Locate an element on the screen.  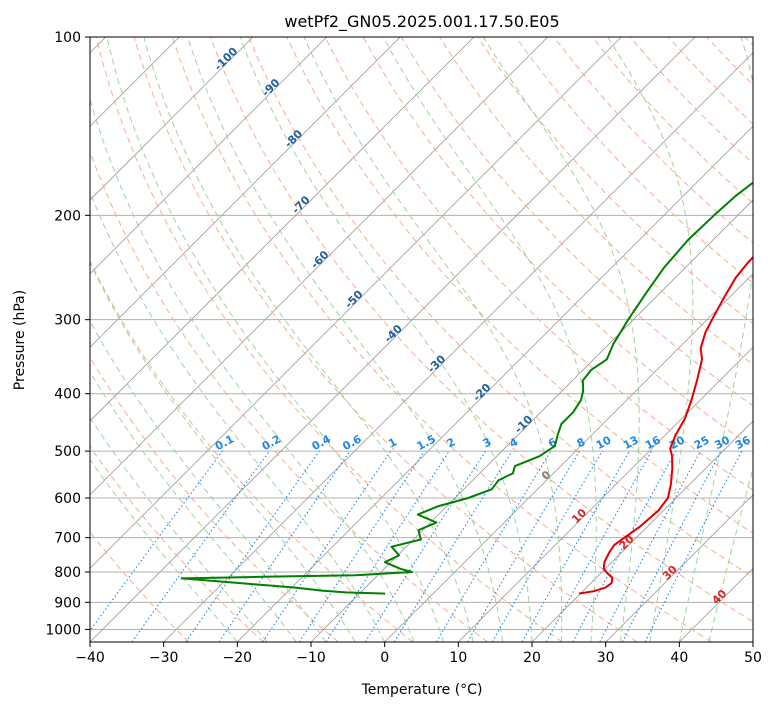
mixing-ratio-label: 13 is located at coordinates (631, 442).